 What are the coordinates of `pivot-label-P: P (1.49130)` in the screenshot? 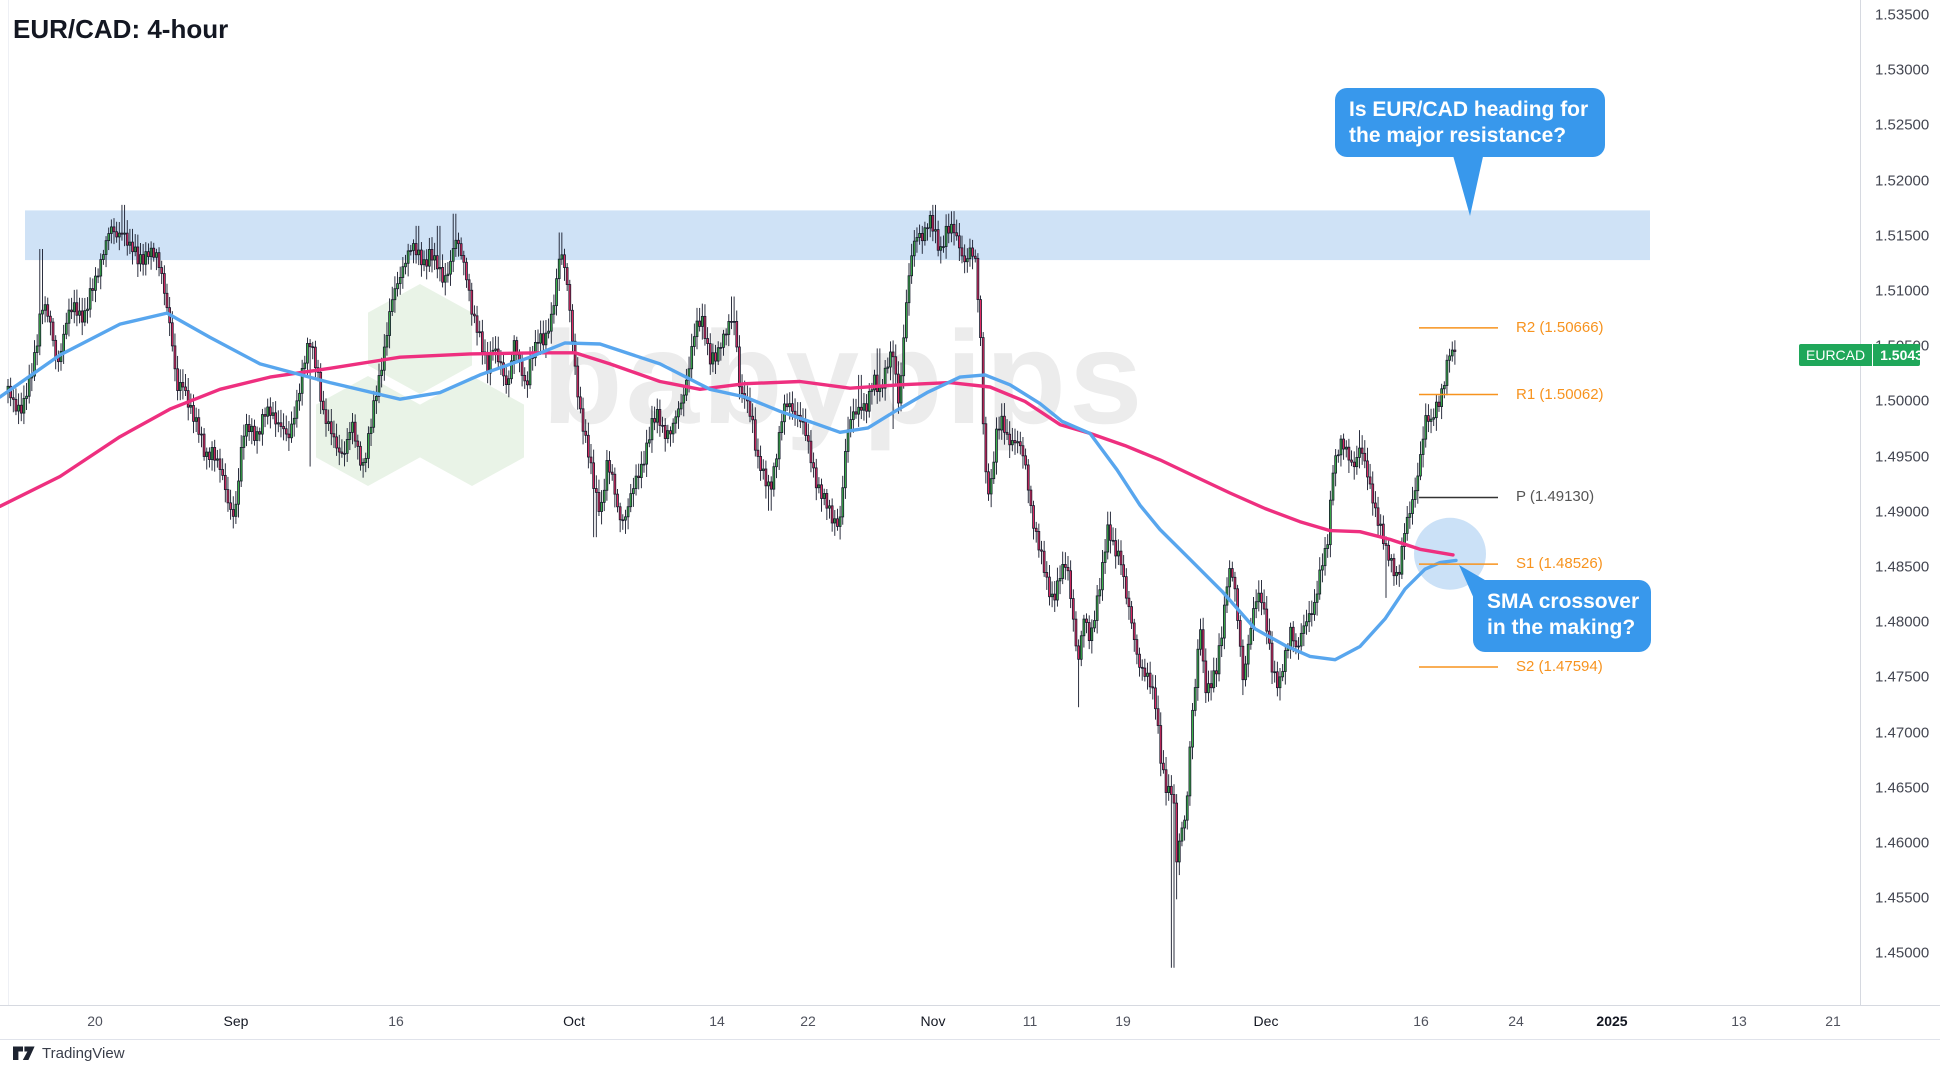 It's located at (1555, 497).